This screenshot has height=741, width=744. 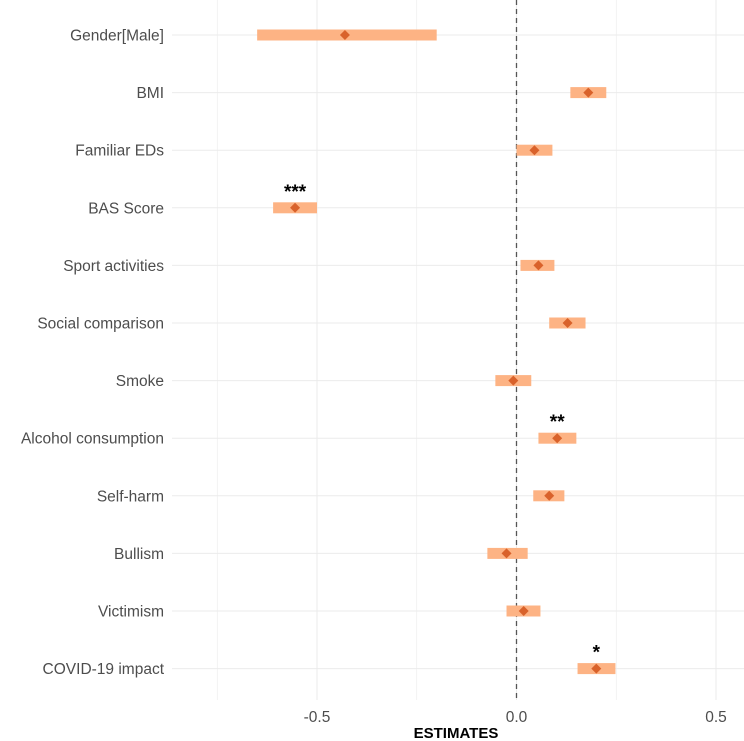 I want to click on y-axis-label: Self-harm, so click(x=130, y=496).